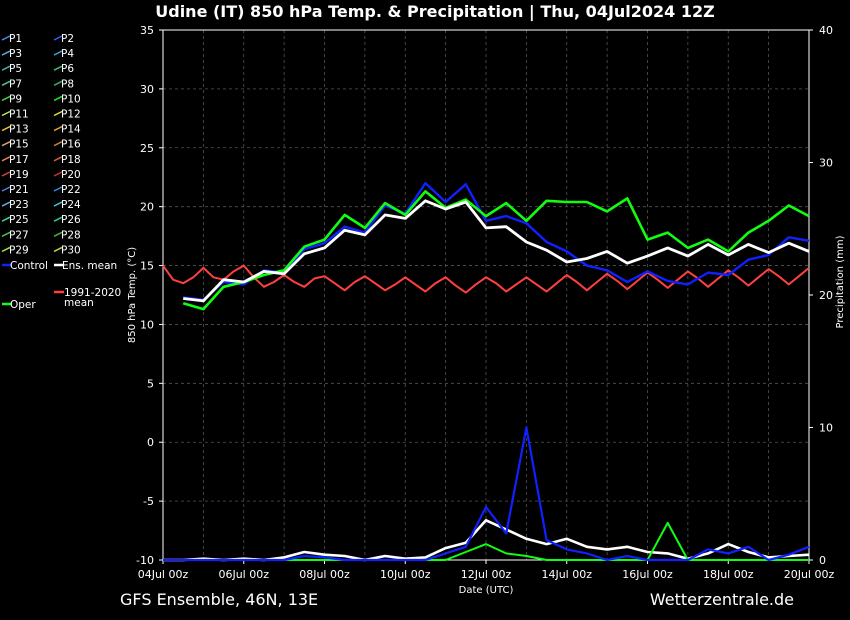 Image resolution: width=850 pixels, height=620 pixels. I want to click on y-left-tick-label: 5, so click(150, 383).